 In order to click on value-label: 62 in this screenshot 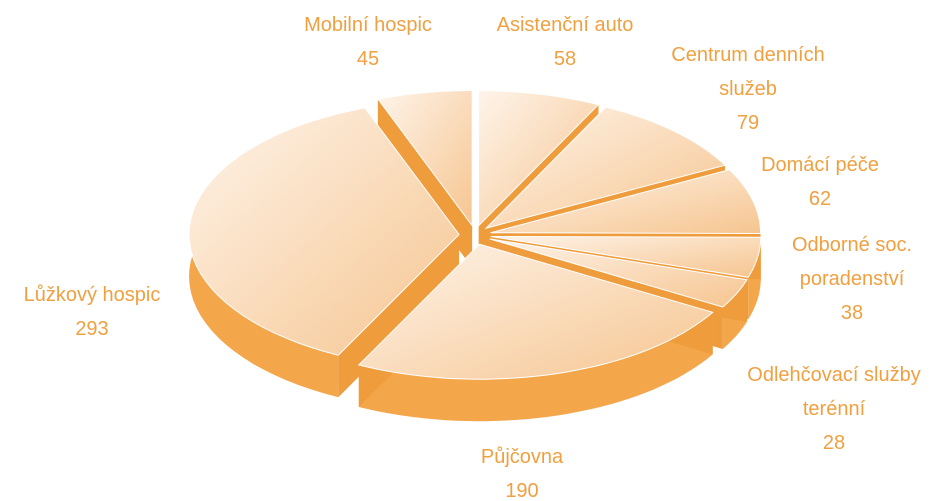, I will do `click(820, 199)`.